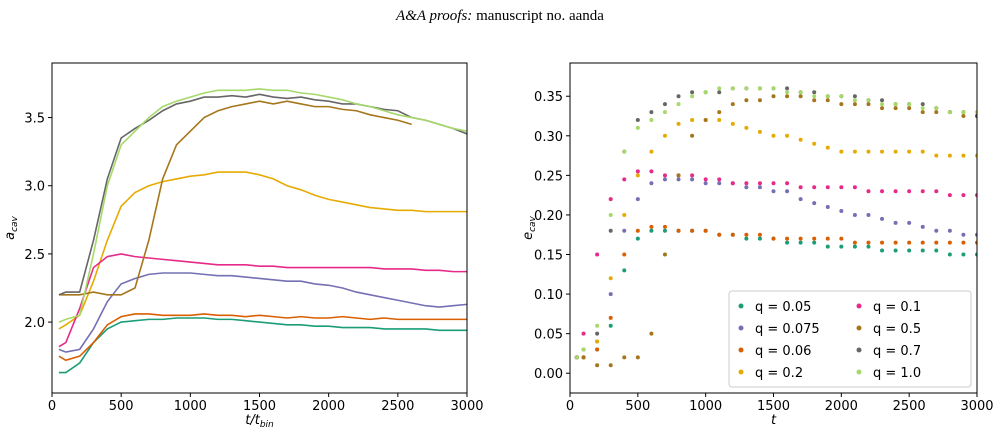 Image resolution: width=1000 pixels, height=430 pixels. Describe the element at coordinates (783, 307) in the screenshot. I see `legend-label: q = 0.05` at that location.